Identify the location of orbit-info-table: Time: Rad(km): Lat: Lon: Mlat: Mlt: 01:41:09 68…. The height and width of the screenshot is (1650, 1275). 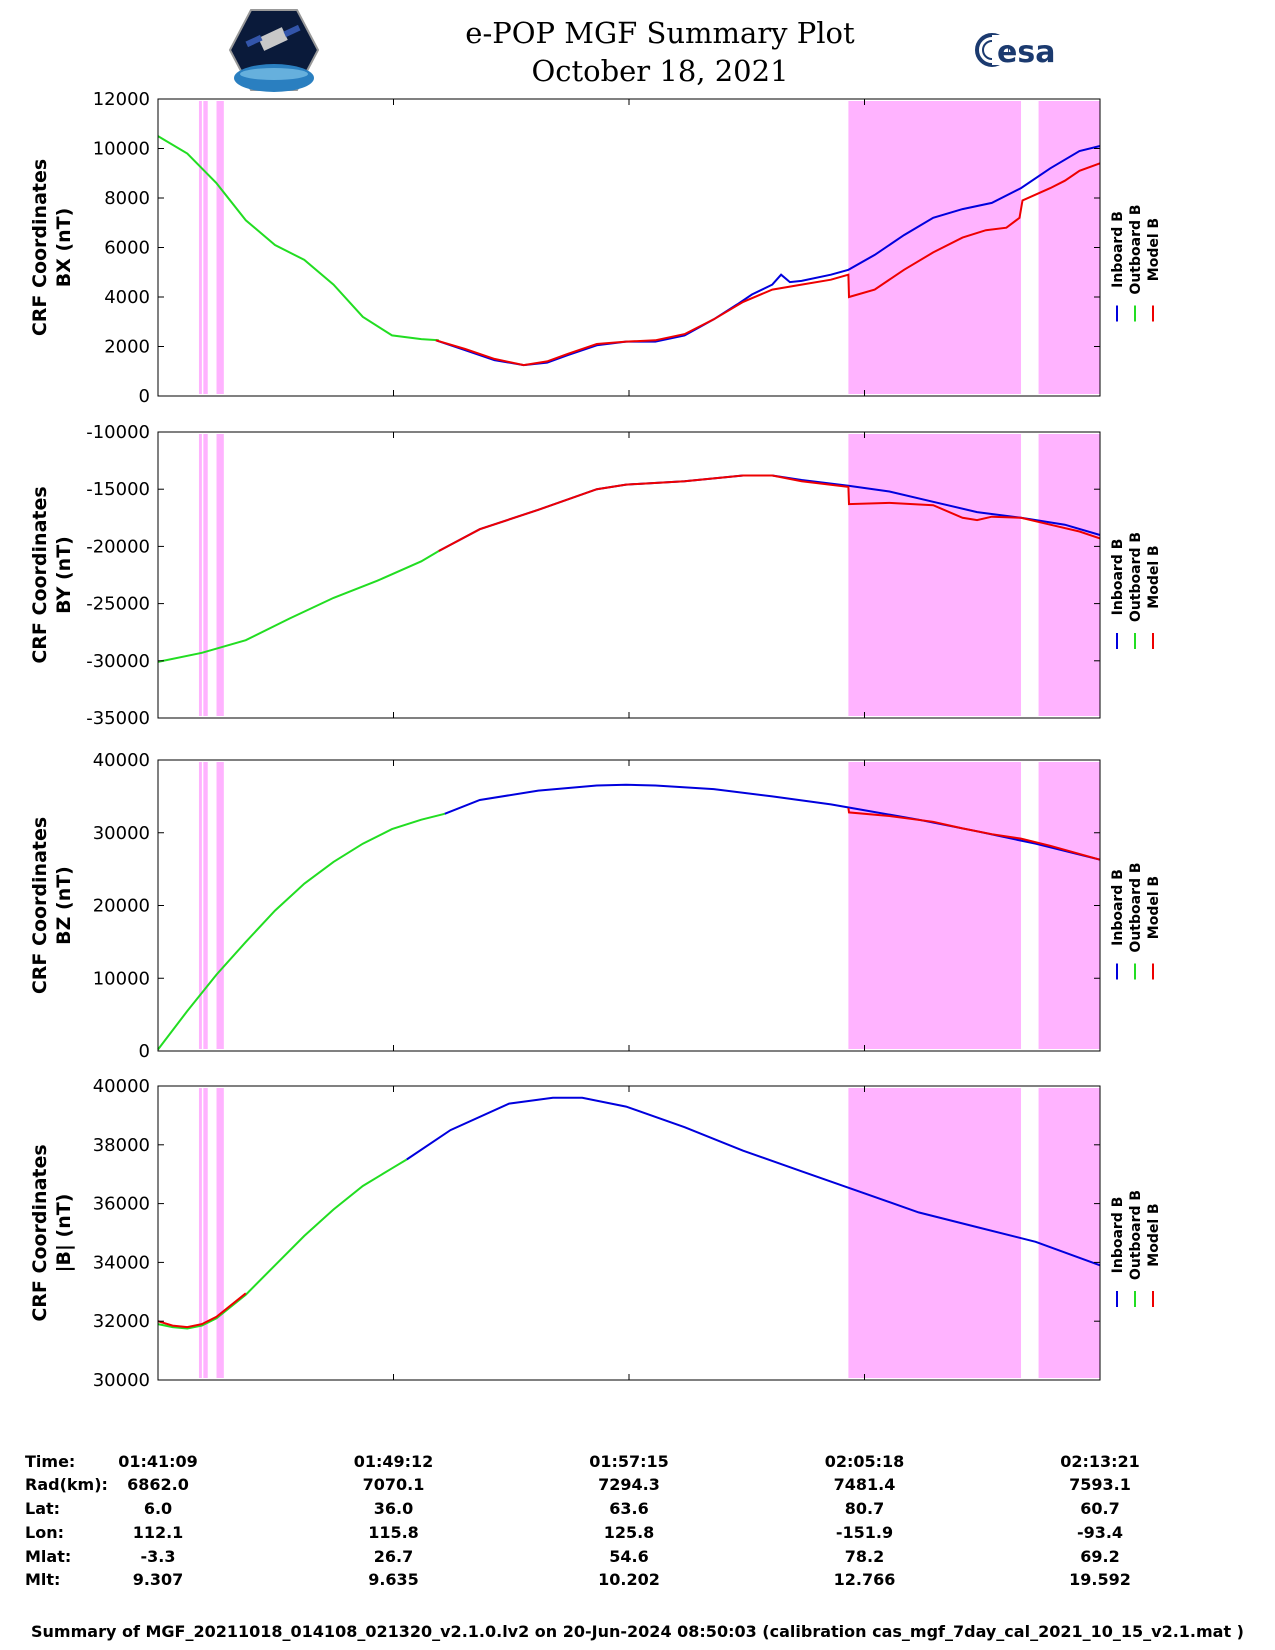
(637, 1532).